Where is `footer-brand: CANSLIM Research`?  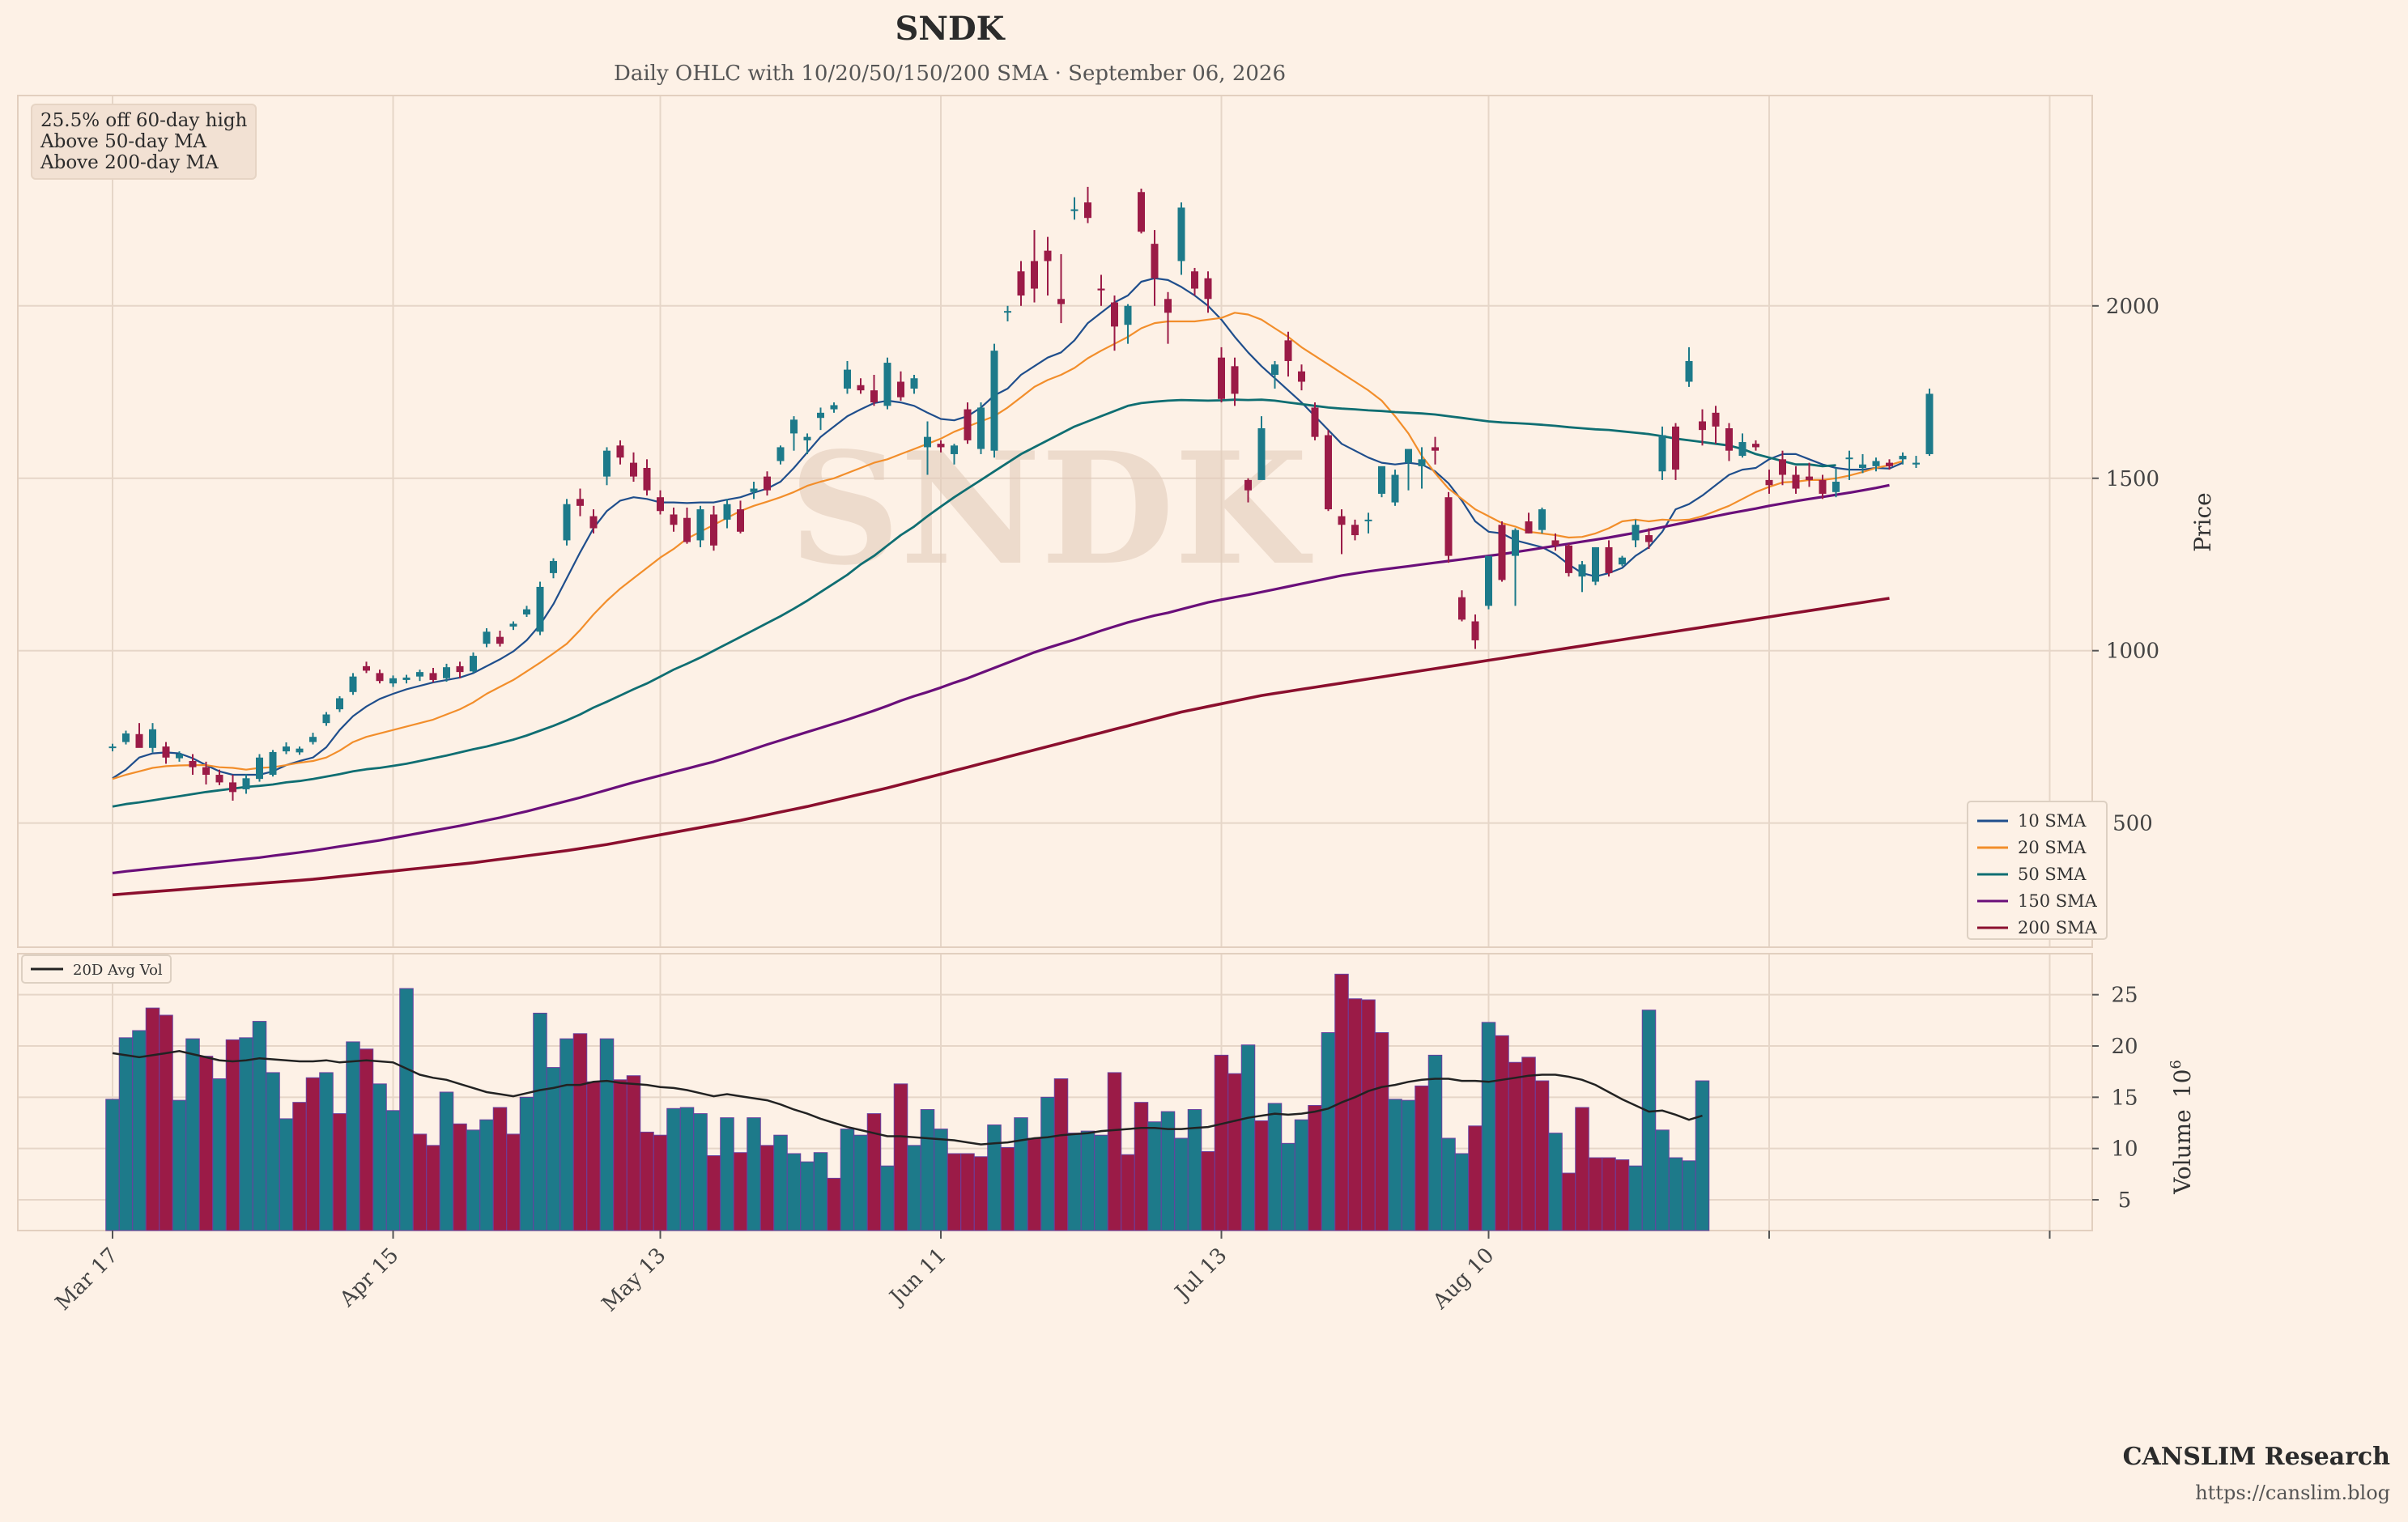 footer-brand: CANSLIM Research is located at coordinates (2256, 1457).